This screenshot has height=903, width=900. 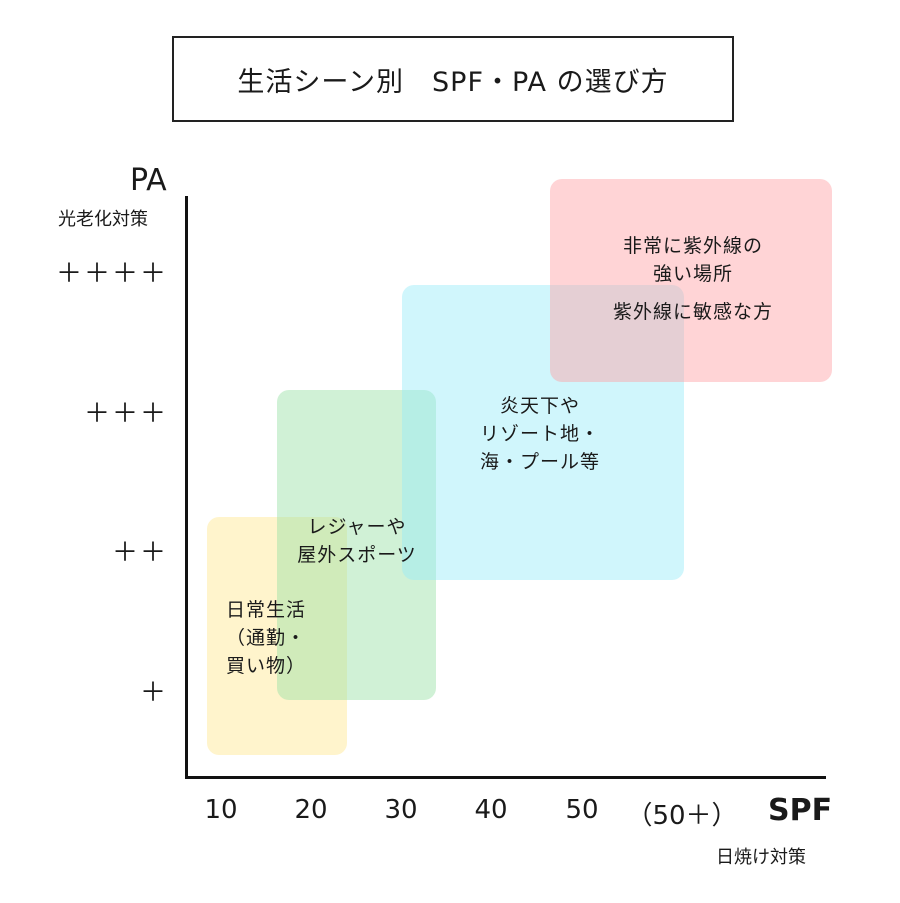 I want to click on zone-leisure, so click(x=356, y=545).